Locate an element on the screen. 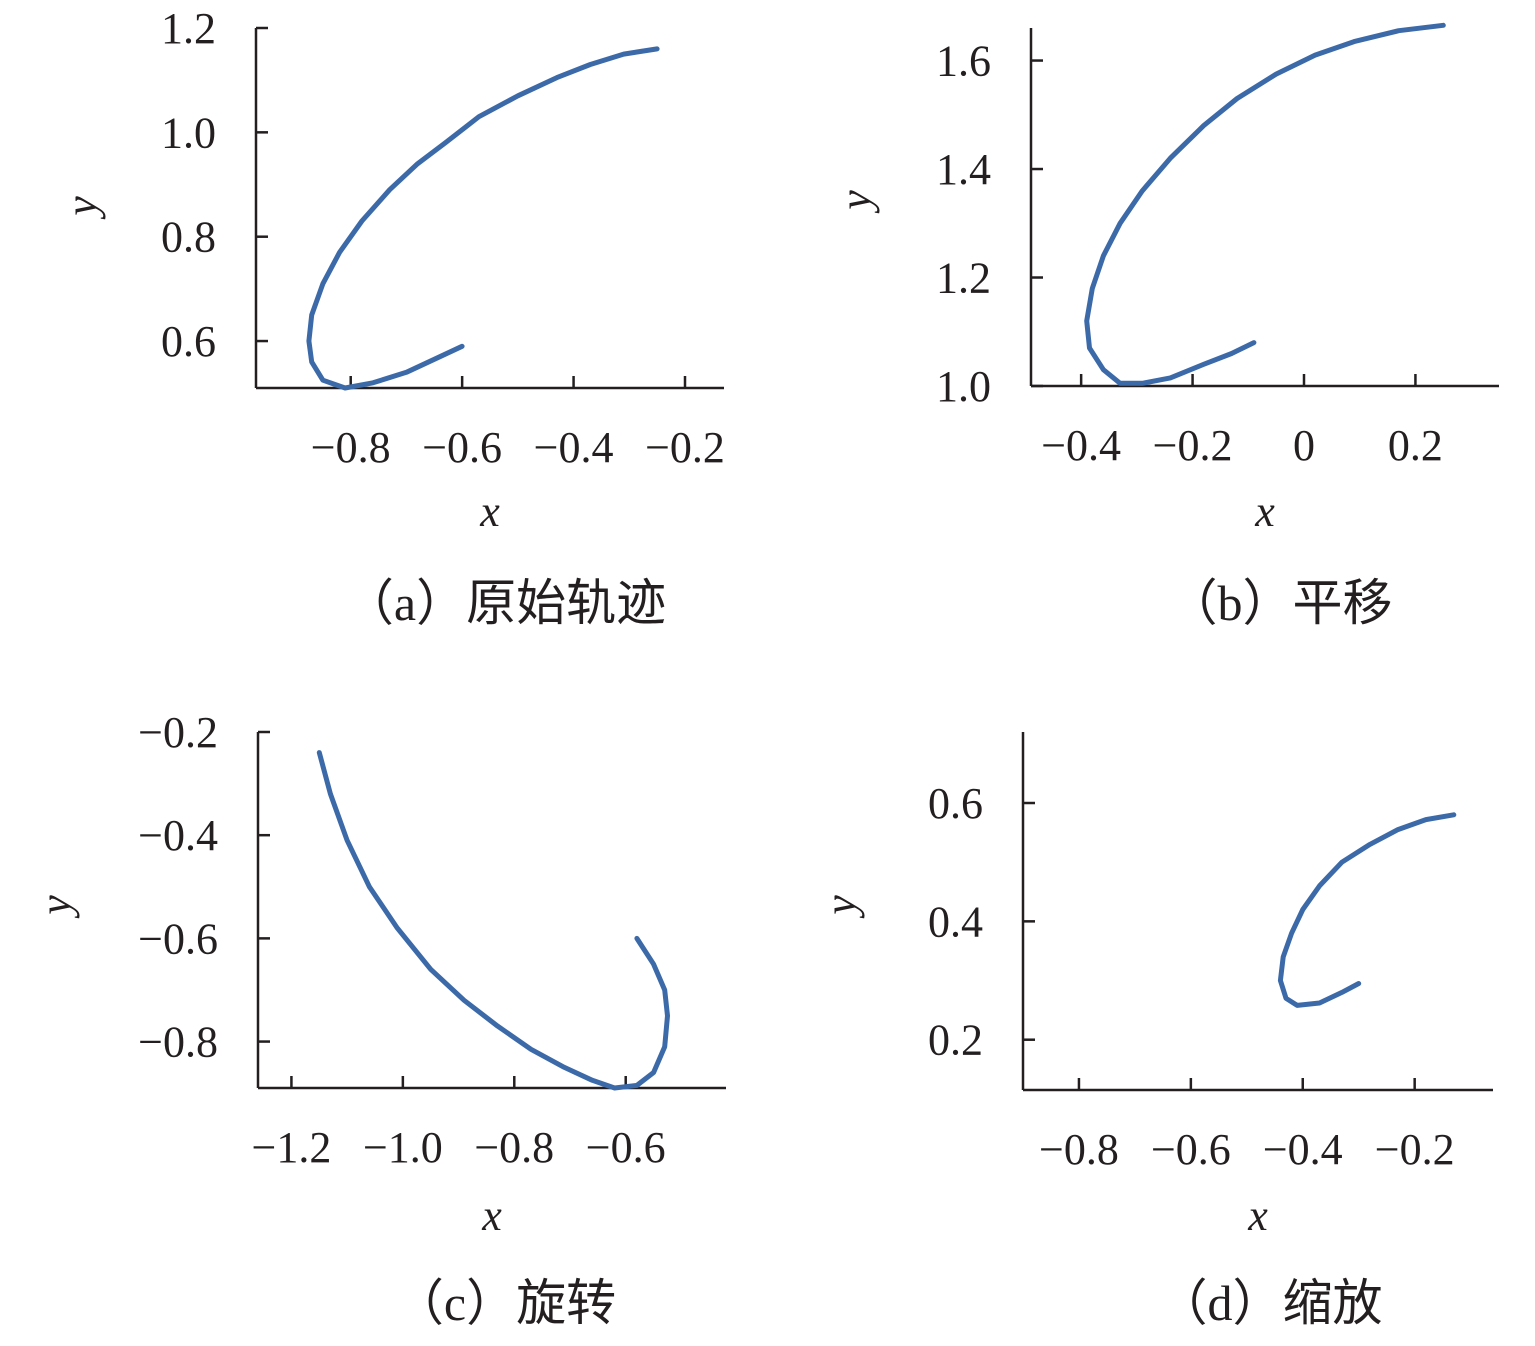 This screenshot has width=1535, height=1346. y-tick-label: 0.8 is located at coordinates (188, 237).